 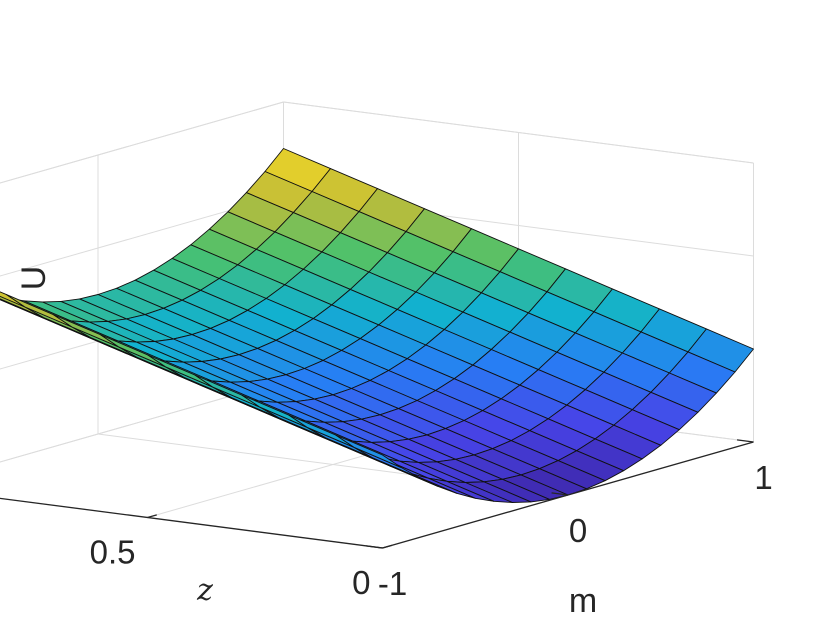 What do you see at coordinates (113, 552) in the screenshot?
I see `z-tick-label: 0.5` at bounding box center [113, 552].